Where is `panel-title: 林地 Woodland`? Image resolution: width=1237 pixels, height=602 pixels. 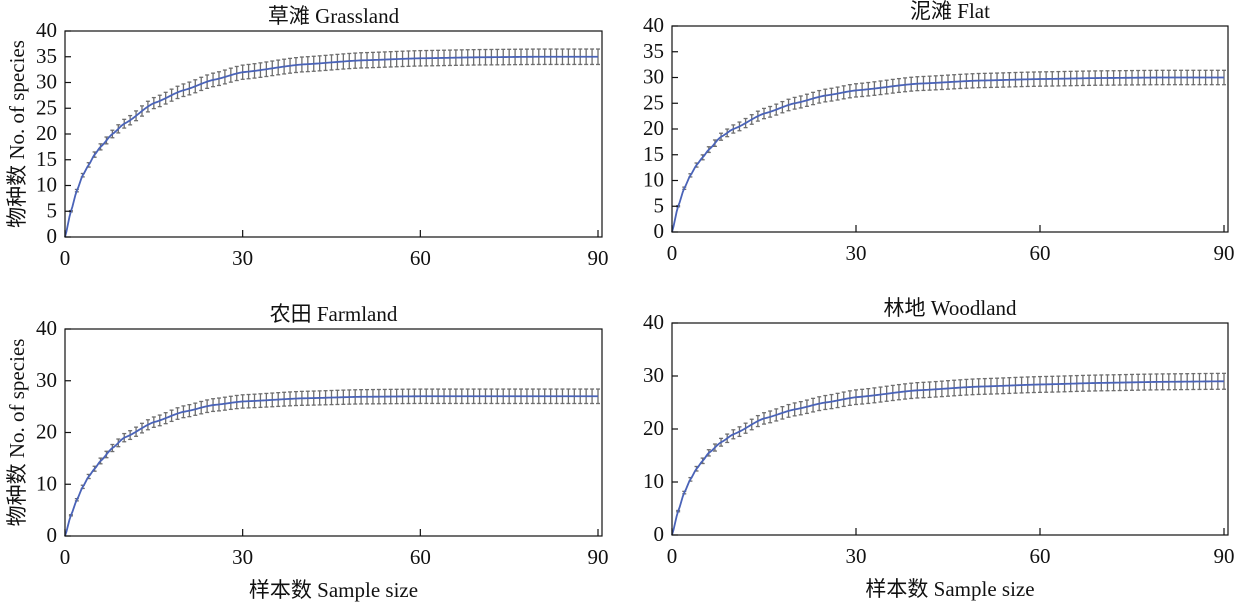
panel-title: 林地 Woodland is located at coordinates (950, 308).